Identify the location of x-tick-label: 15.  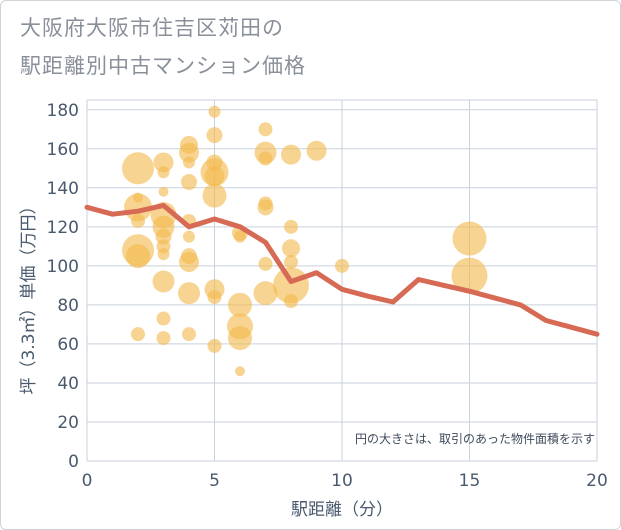
(470, 481).